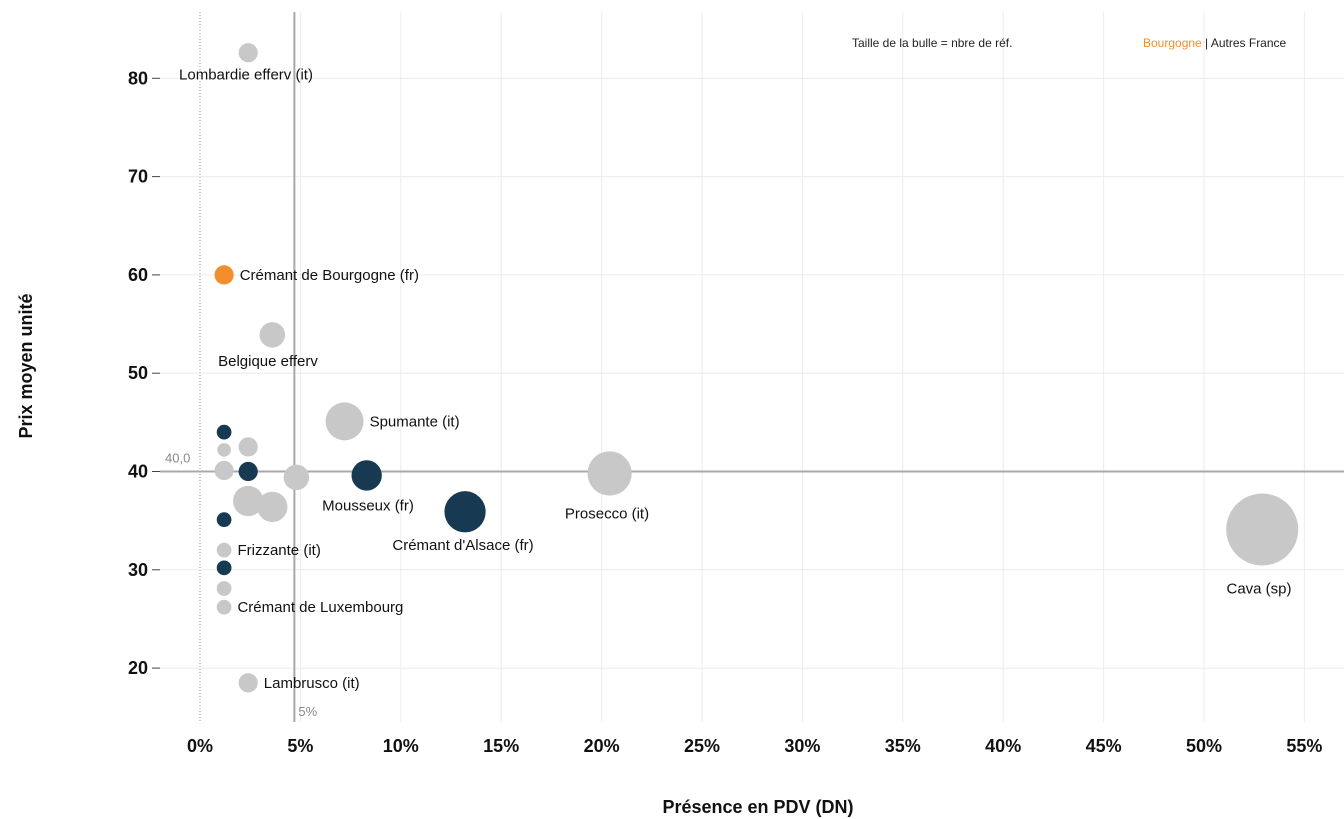 The height and width of the screenshot is (819, 1344). I want to click on x-tick-label: 30%, so click(802, 746).